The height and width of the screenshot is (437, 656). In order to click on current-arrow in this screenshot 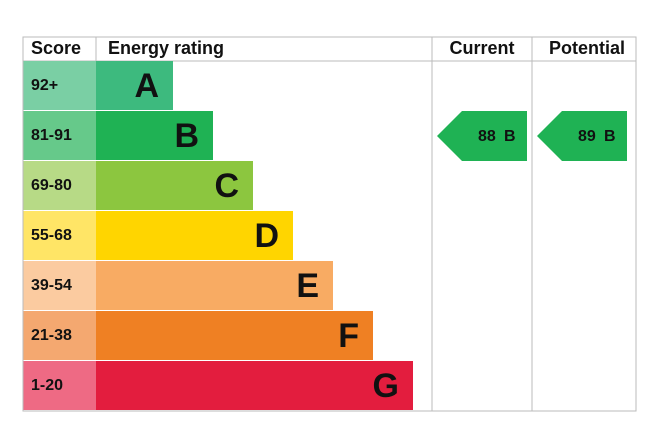, I will do `click(482, 136)`.